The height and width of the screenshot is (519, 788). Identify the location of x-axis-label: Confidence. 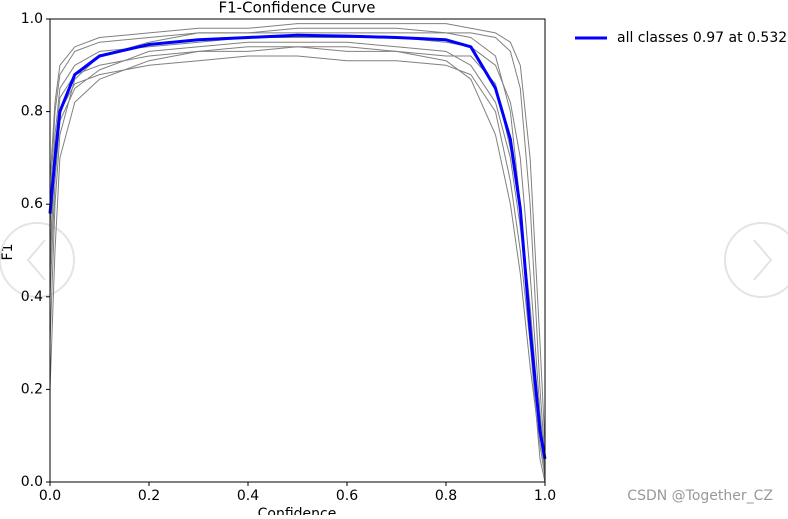
(297, 510).